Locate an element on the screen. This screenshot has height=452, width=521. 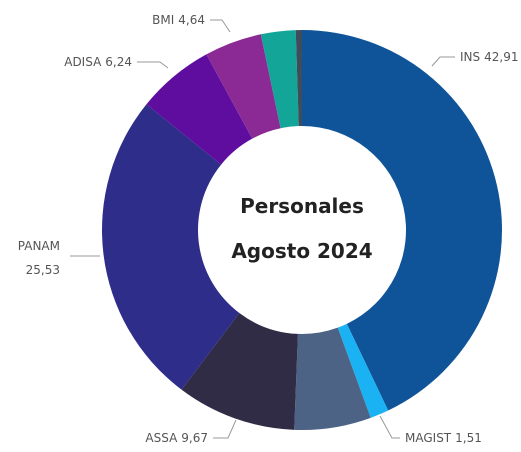
label-category: INS is located at coordinates (470, 57).